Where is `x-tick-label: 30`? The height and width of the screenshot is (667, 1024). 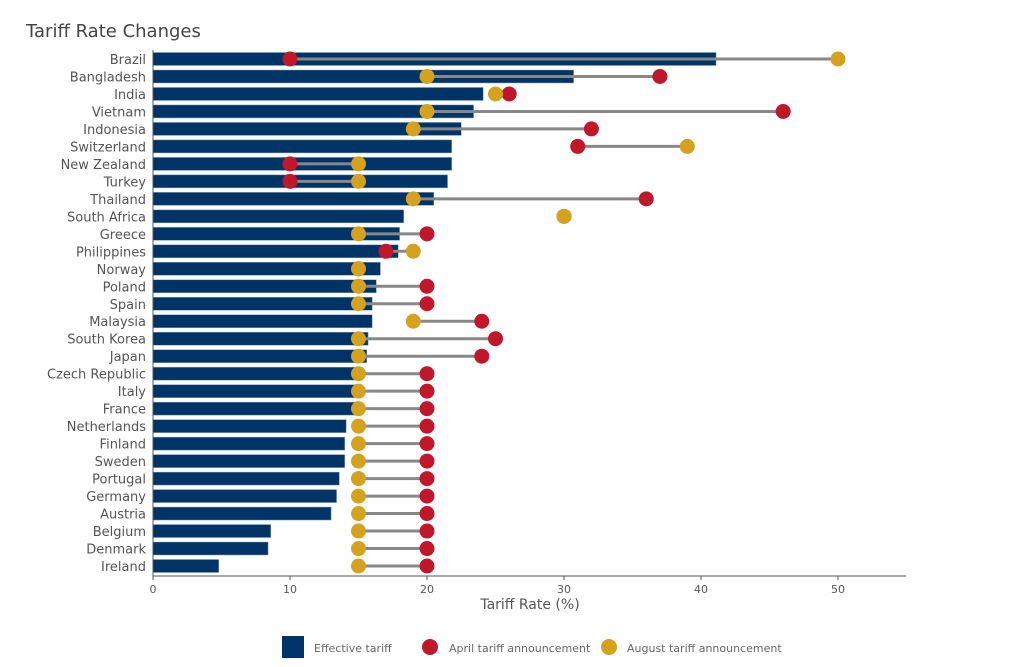
x-tick-label: 30 is located at coordinates (564, 589).